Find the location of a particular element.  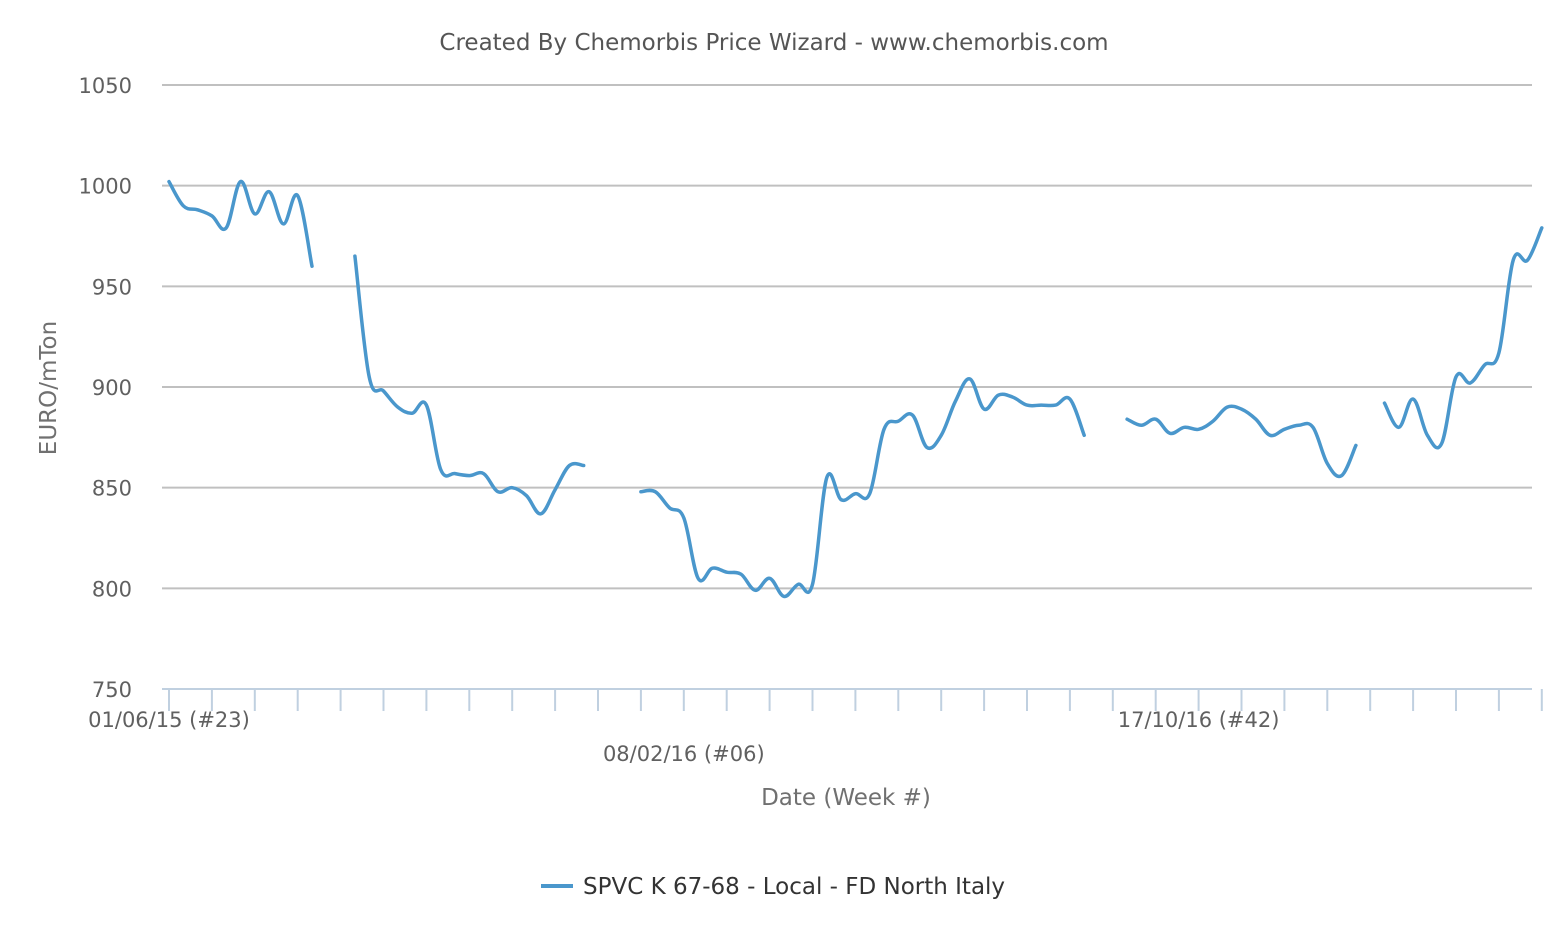

y-axis-ticks: 750 800 850 900 950 1000 1050 is located at coordinates (105, 388).